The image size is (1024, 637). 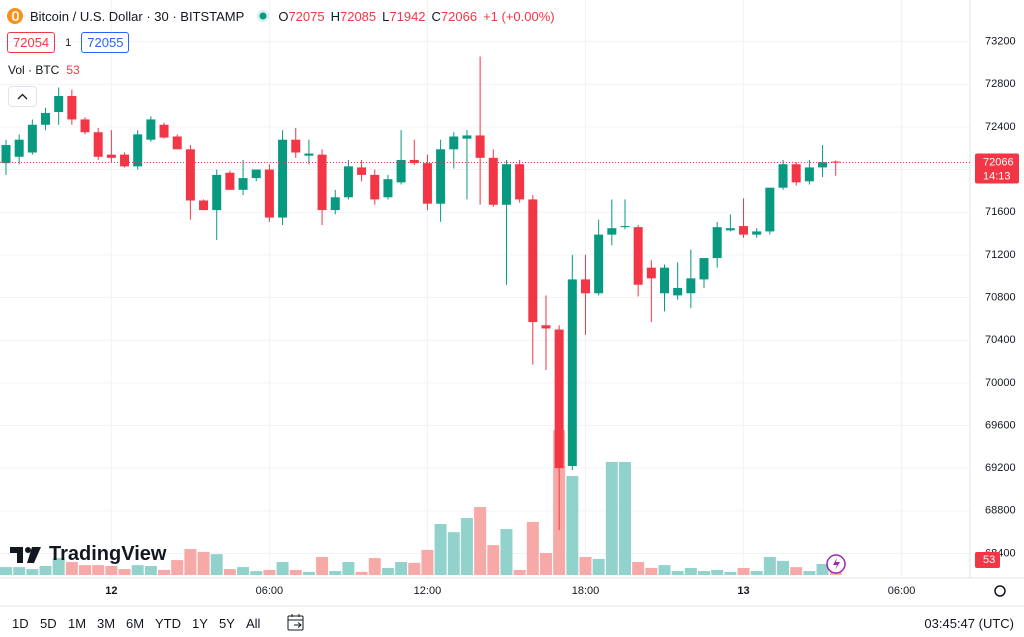 What do you see at coordinates (31, 42) in the screenshot?
I see `bid: 72054` at bounding box center [31, 42].